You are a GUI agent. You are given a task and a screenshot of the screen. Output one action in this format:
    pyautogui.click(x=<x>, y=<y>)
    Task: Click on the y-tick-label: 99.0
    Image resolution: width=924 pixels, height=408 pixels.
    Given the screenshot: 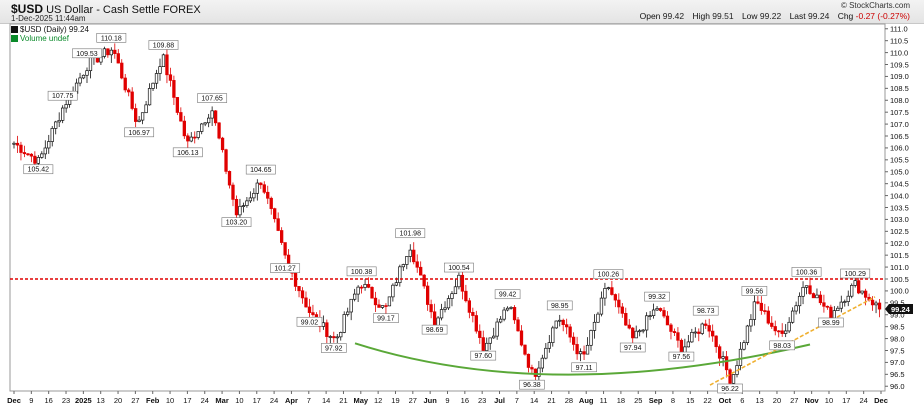 What is the action you would take?
    pyautogui.click(x=897, y=315)
    